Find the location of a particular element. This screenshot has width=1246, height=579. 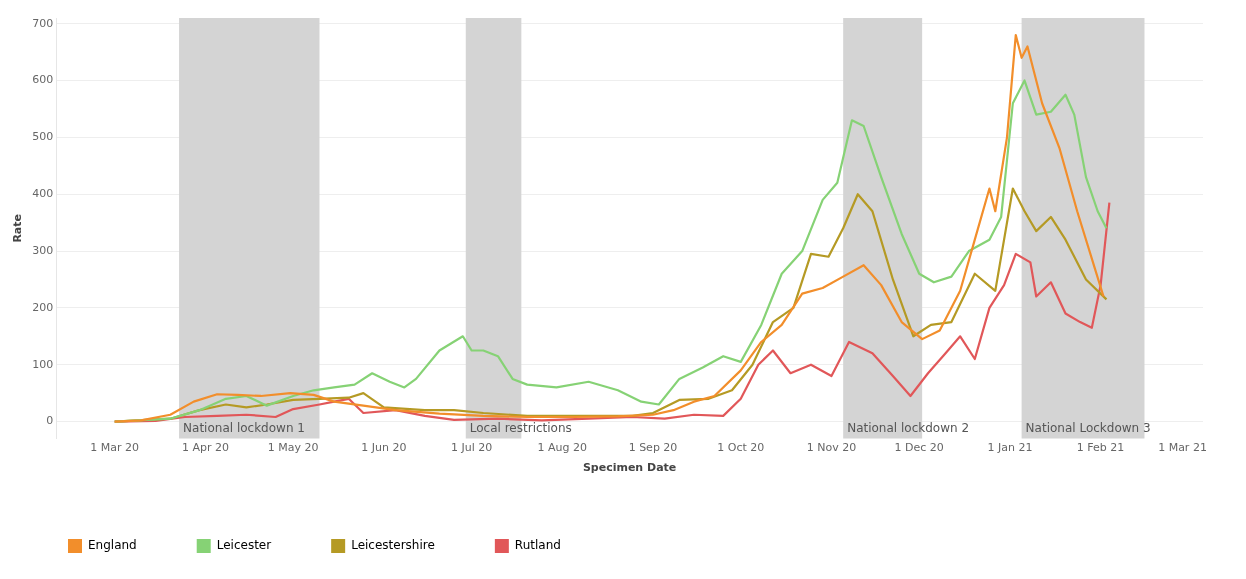

x-axis-title: Specimen Date is located at coordinates (629, 468).